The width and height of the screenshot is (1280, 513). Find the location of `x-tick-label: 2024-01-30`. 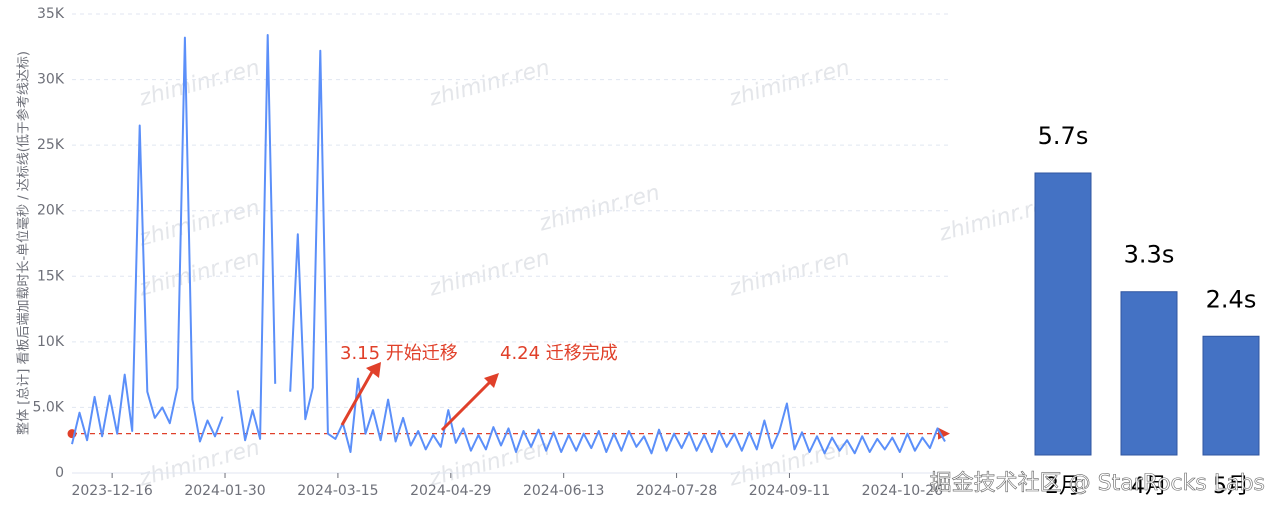

x-tick-label: 2024-01-30 is located at coordinates (224, 491).